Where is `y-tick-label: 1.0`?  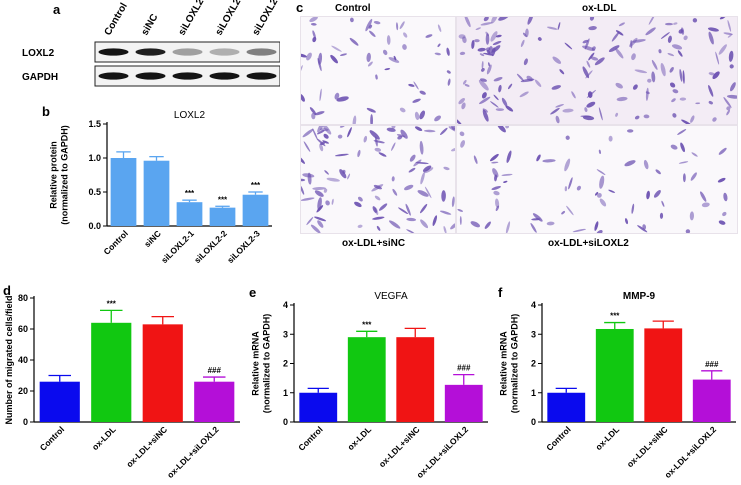
y-tick-label: 1.0 is located at coordinates (94, 158).